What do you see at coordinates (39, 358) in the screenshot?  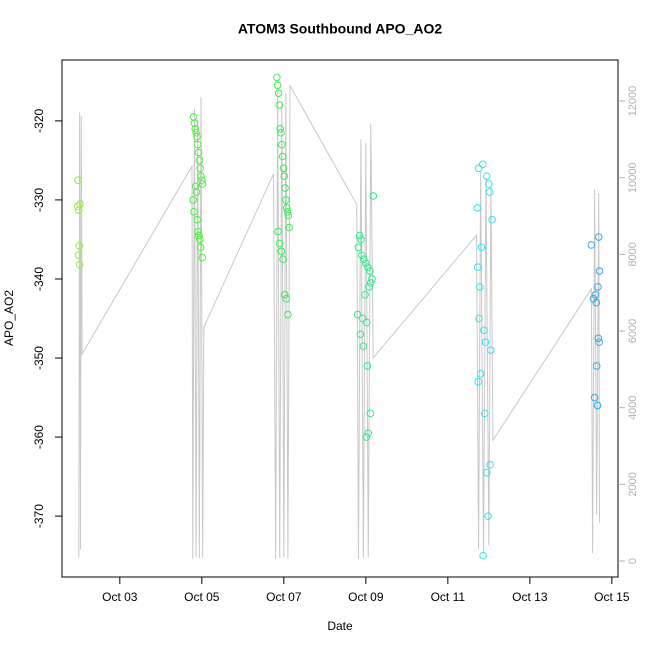 I see `y-tick-label: -350` at bounding box center [39, 358].